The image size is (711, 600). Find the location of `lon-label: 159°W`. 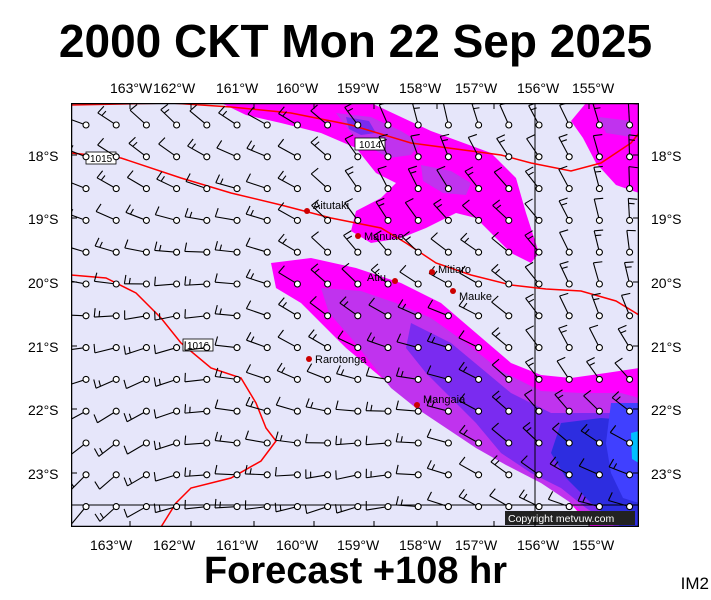

lon-label: 159°W is located at coordinates (358, 545).